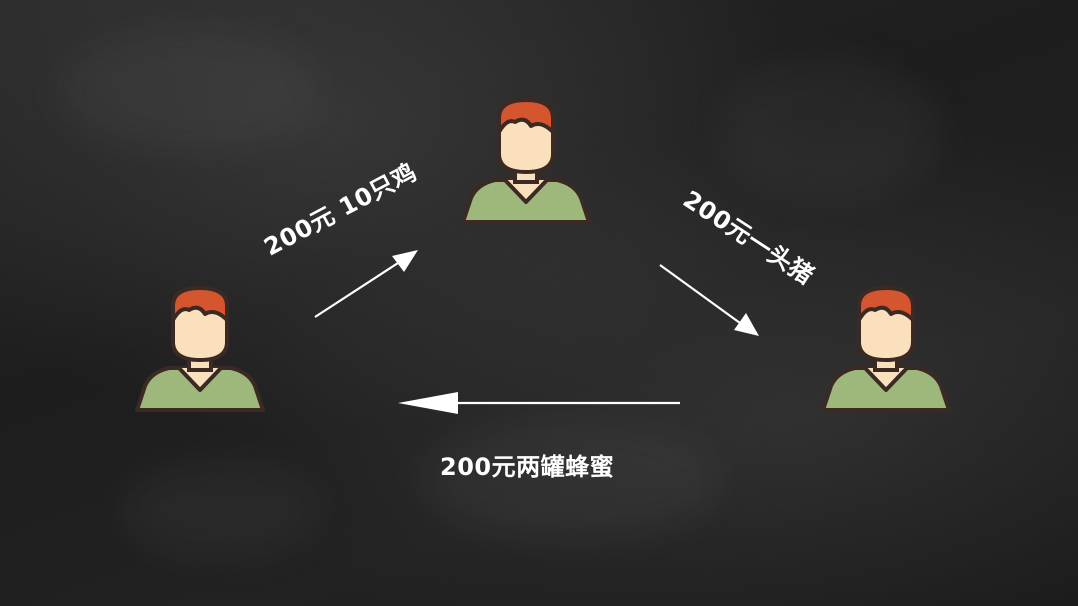 The width and height of the screenshot is (1078, 606). Describe the element at coordinates (526, 161) in the screenshot. I see `person-top-icon` at that location.